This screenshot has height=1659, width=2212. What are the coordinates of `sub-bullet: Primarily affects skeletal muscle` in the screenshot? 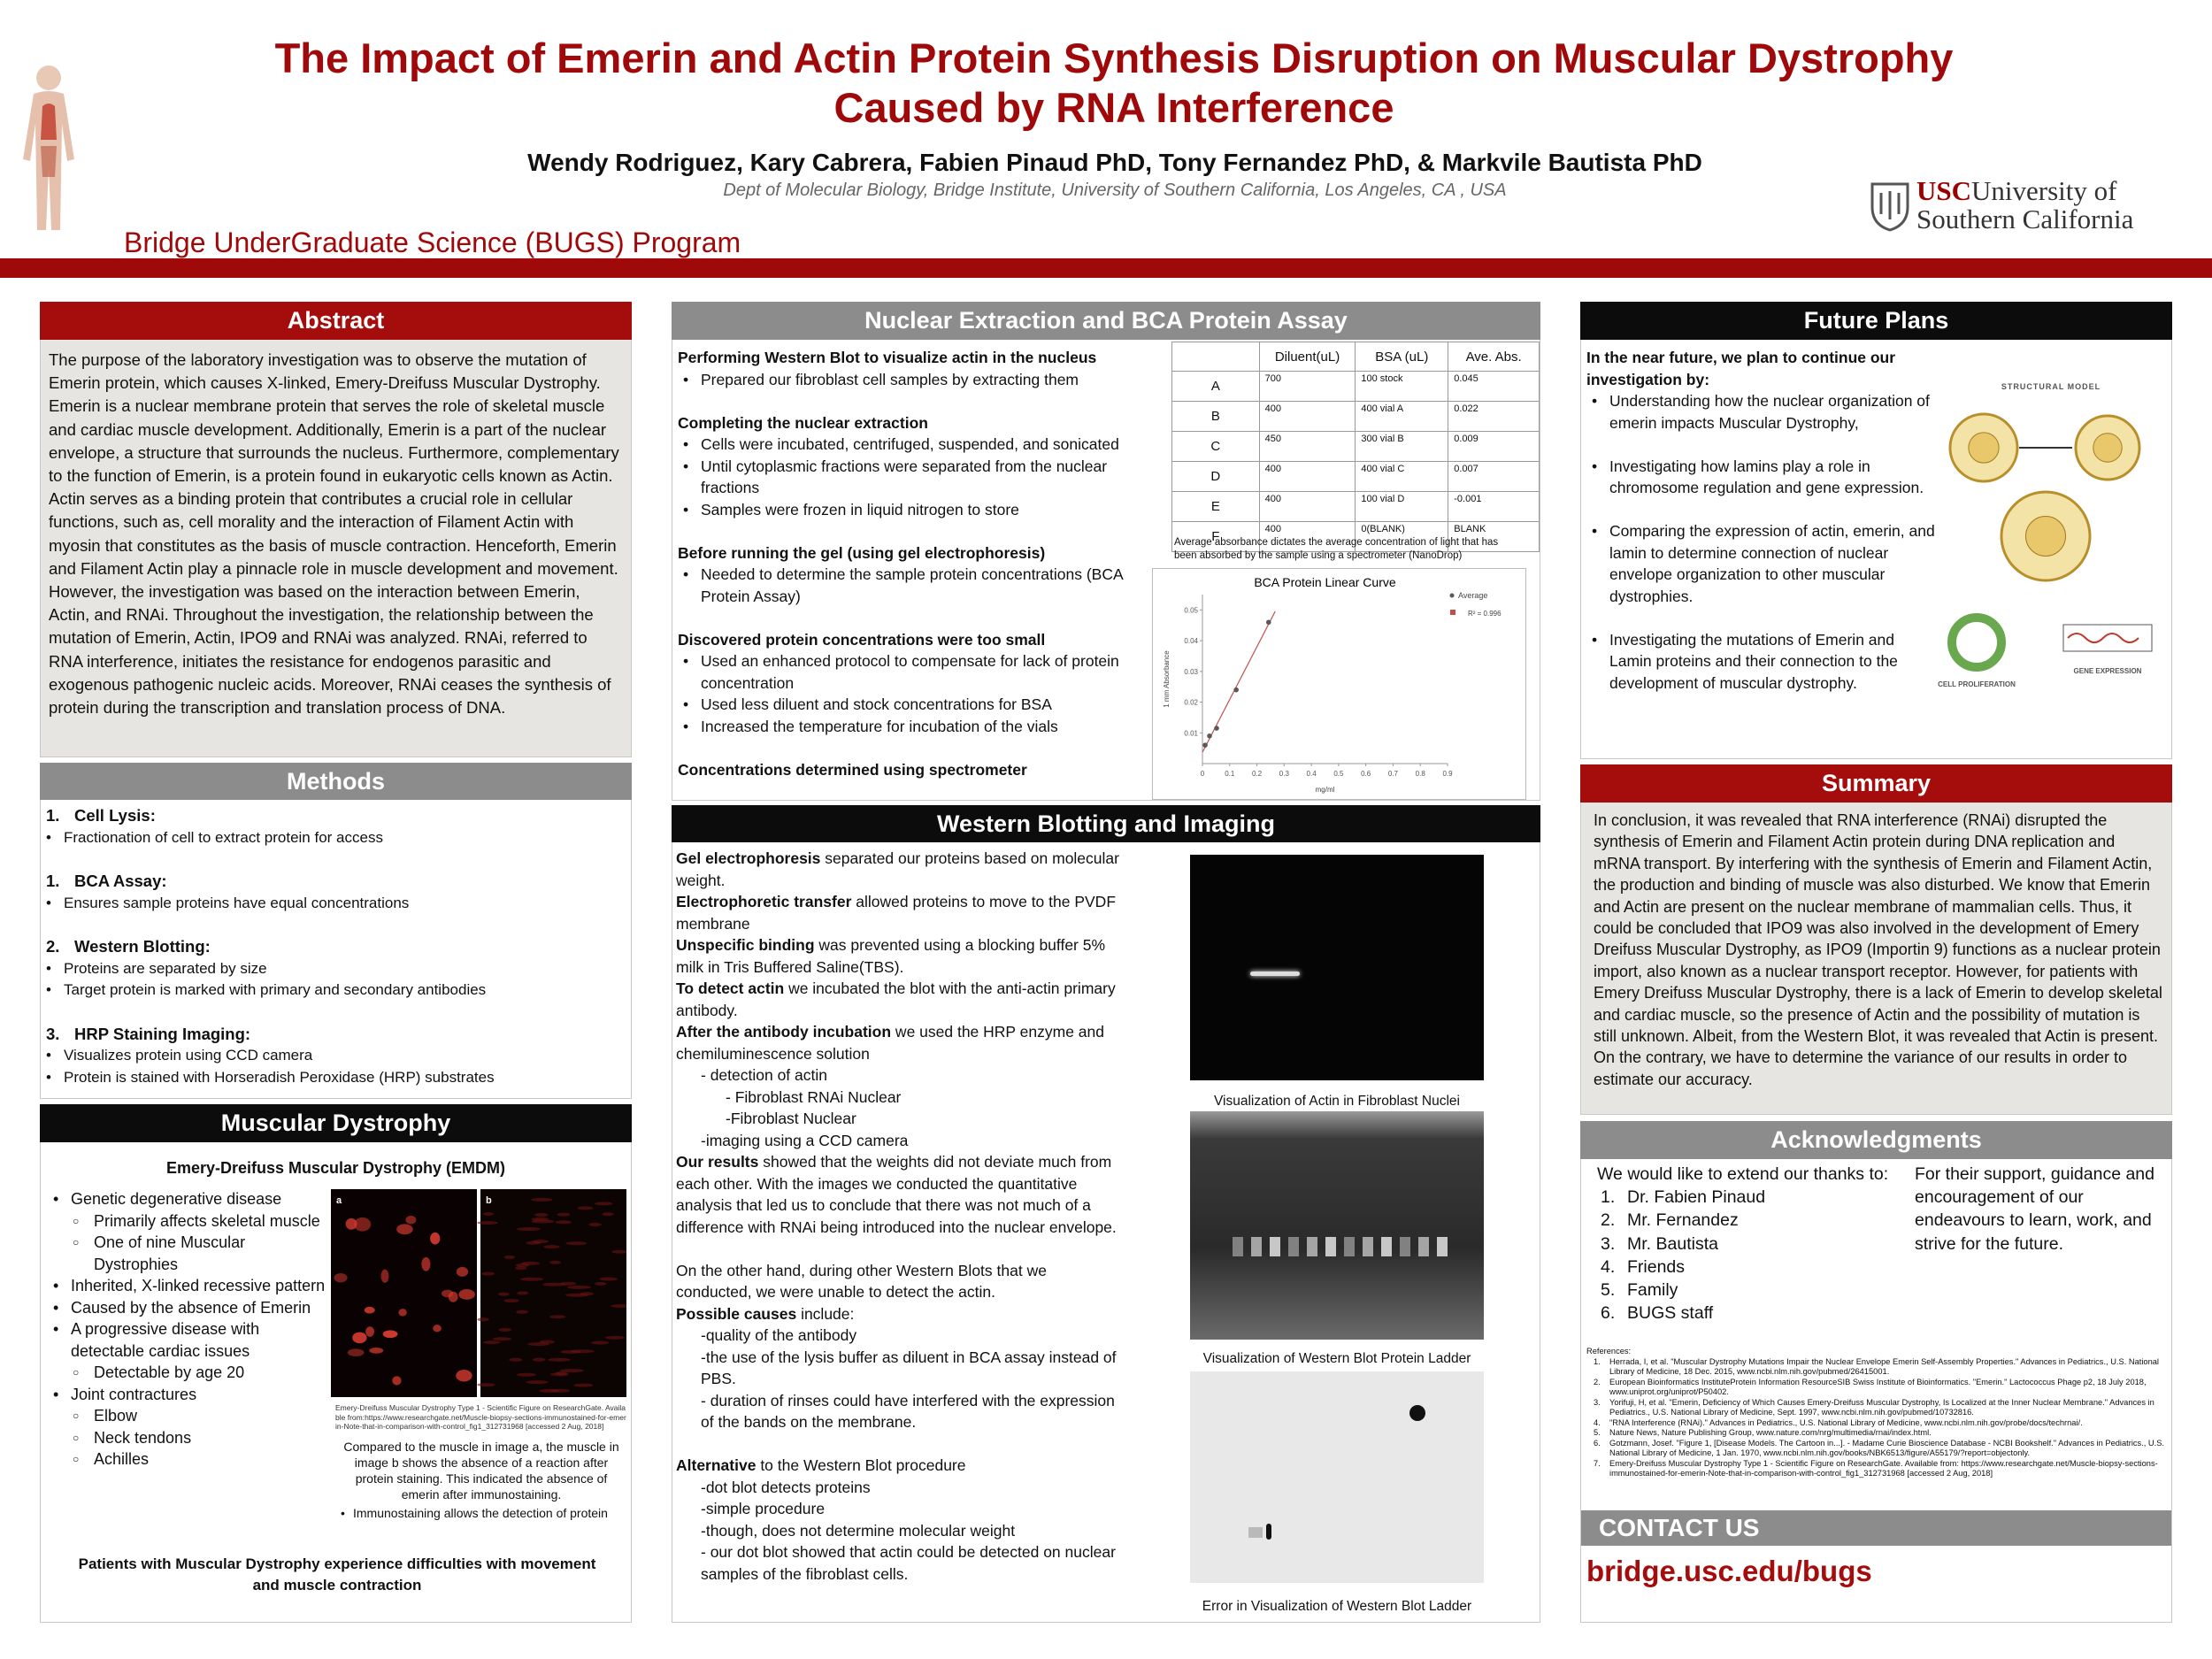 It's located at (191, 1222).